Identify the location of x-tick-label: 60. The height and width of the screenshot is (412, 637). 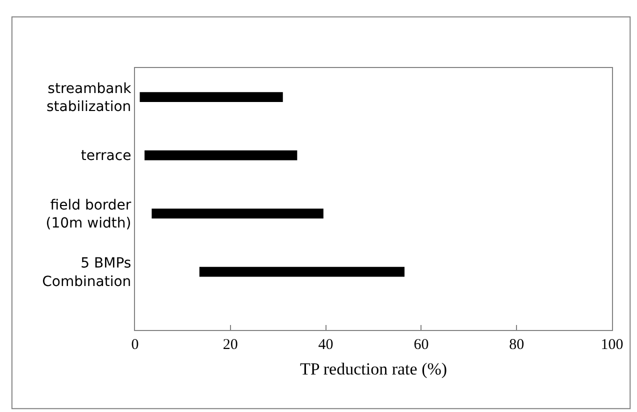
(421, 345).